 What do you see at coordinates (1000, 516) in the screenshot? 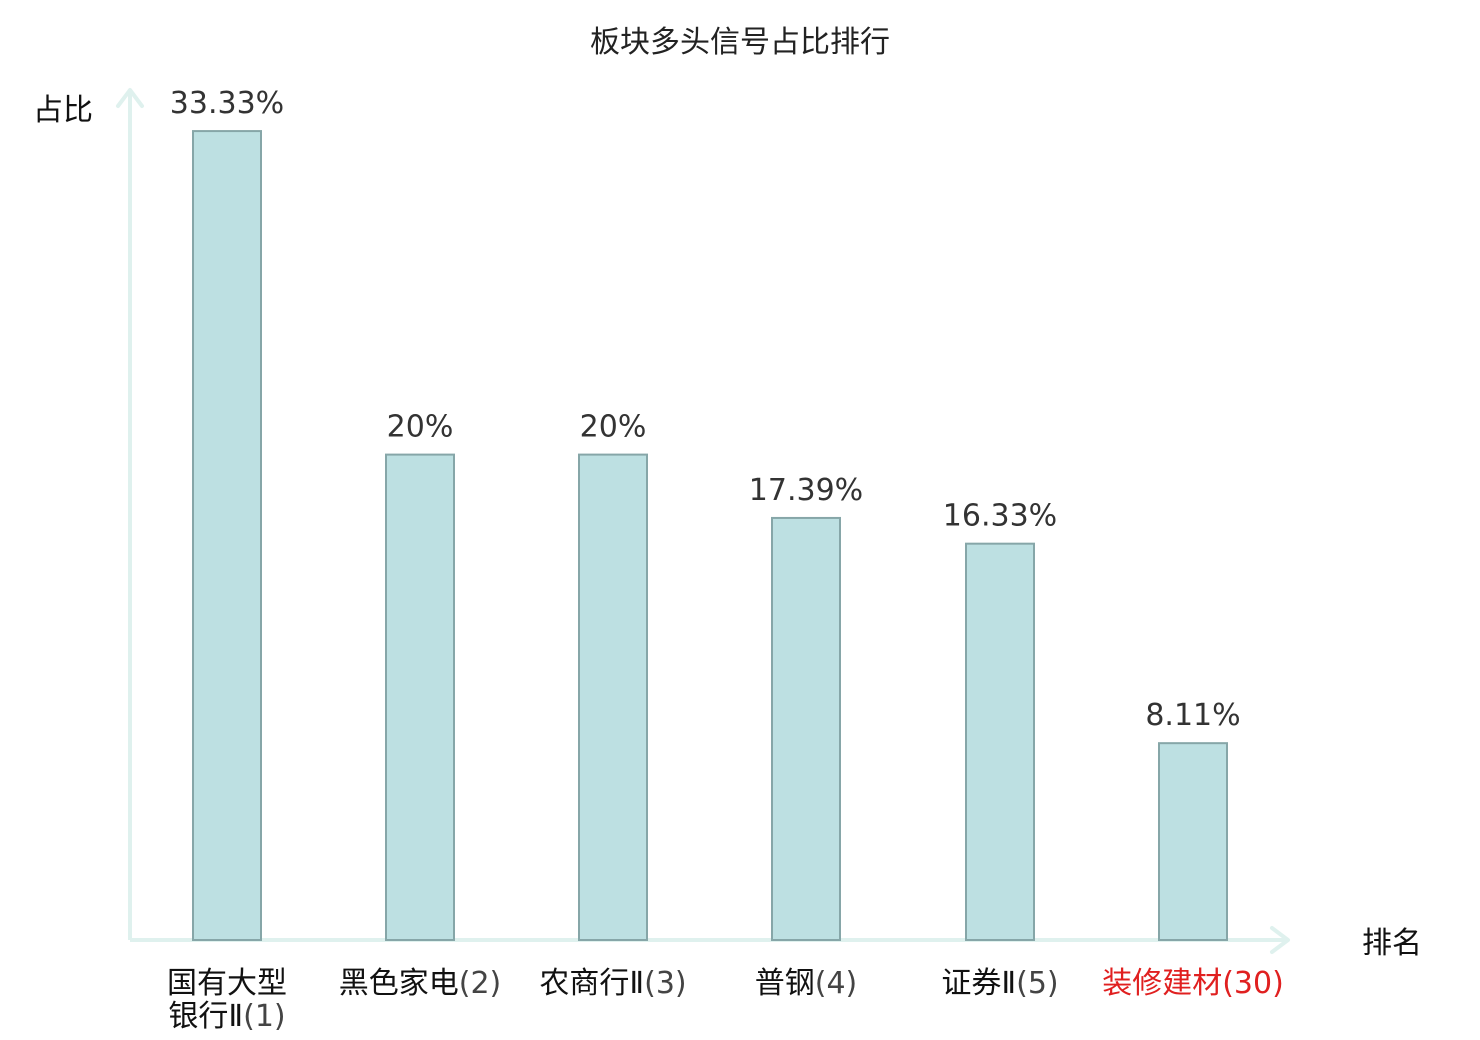
I see `bar-value-label: 16.33%` at bounding box center [1000, 516].